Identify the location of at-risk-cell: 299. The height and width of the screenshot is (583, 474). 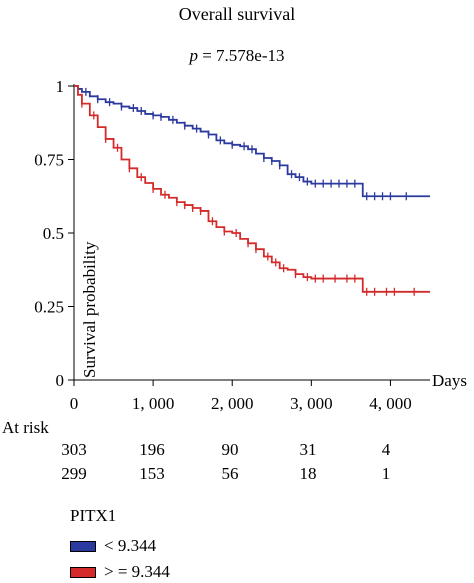
(74, 473).